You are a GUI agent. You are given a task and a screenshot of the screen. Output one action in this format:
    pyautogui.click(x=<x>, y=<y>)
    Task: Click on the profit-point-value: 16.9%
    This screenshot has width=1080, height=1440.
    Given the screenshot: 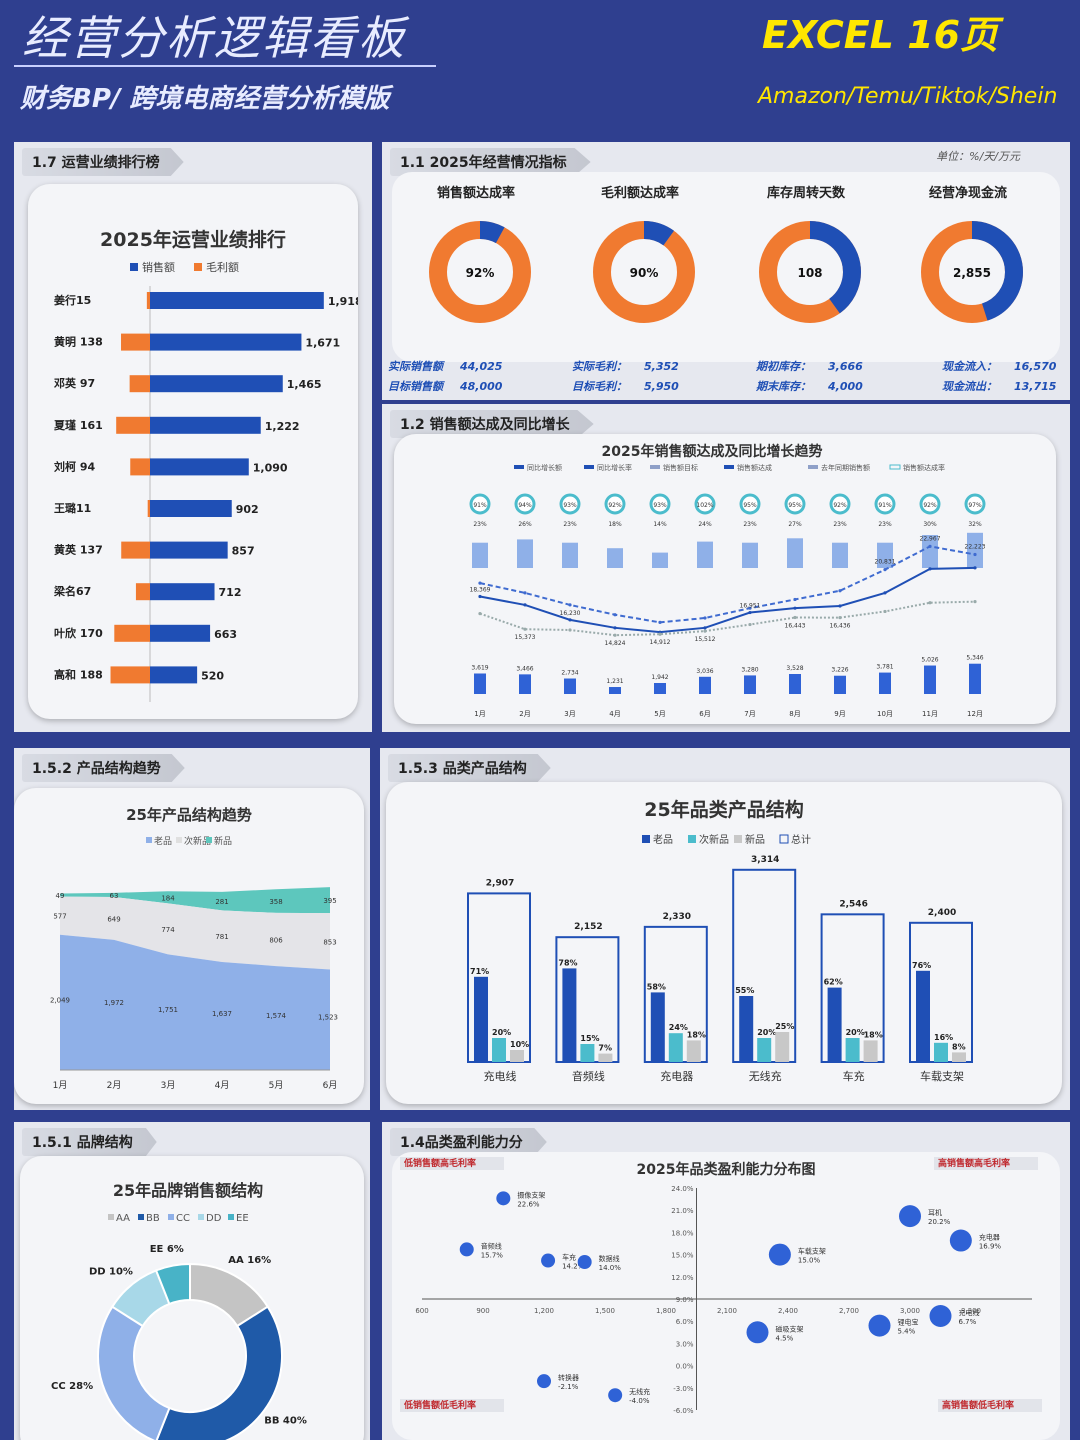 What is the action you would take?
    pyautogui.click(x=990, y=1247)
    